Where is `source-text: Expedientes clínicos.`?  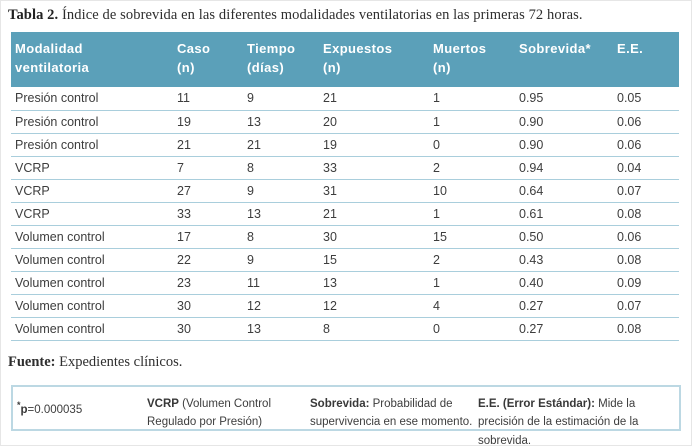 source-text: Expedientes clínicos. is located at coordinates (121, 361).